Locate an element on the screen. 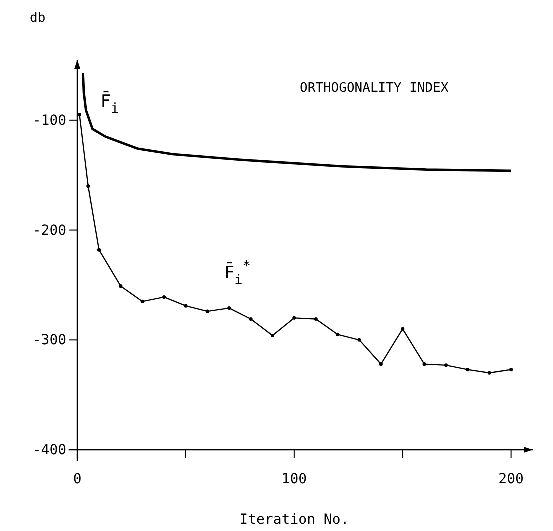  y-tick-label: -100 is located at coordinates (49, 120).